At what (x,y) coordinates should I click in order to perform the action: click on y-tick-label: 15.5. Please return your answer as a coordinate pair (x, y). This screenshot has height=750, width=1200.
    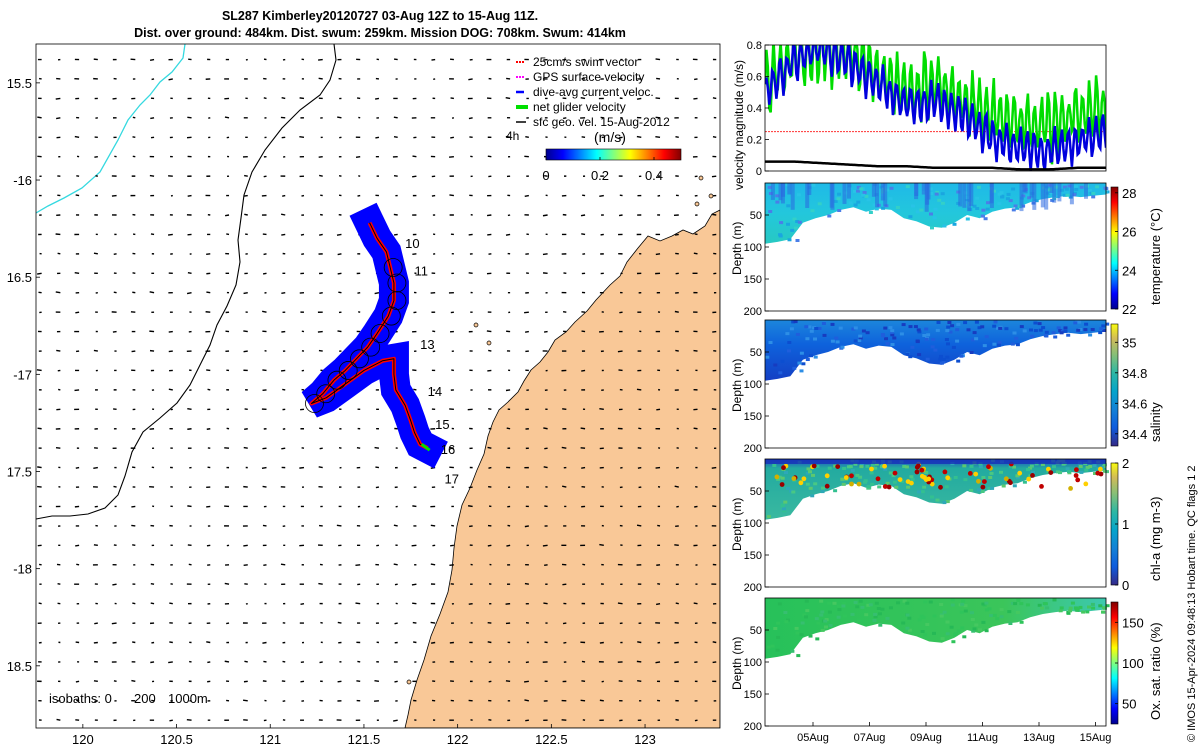
    Looking at the image, I should click on (19, 83).